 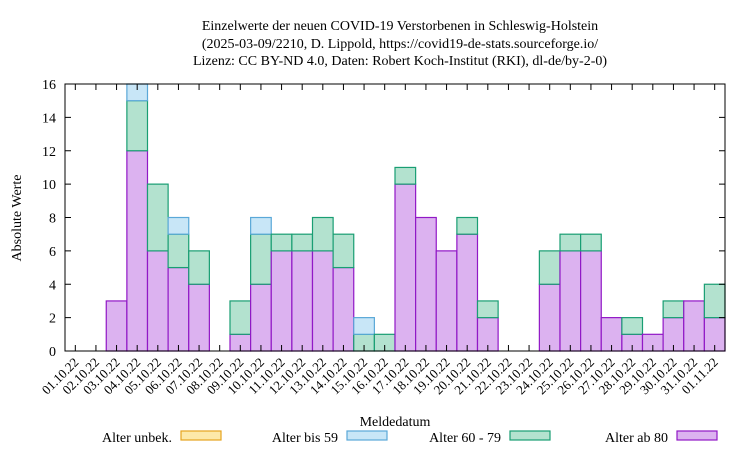 What do you see at coordinates (395, 422) in the screenshot?
I see `x-axis-title: Meldedatum` at bounding box center [395, 422].